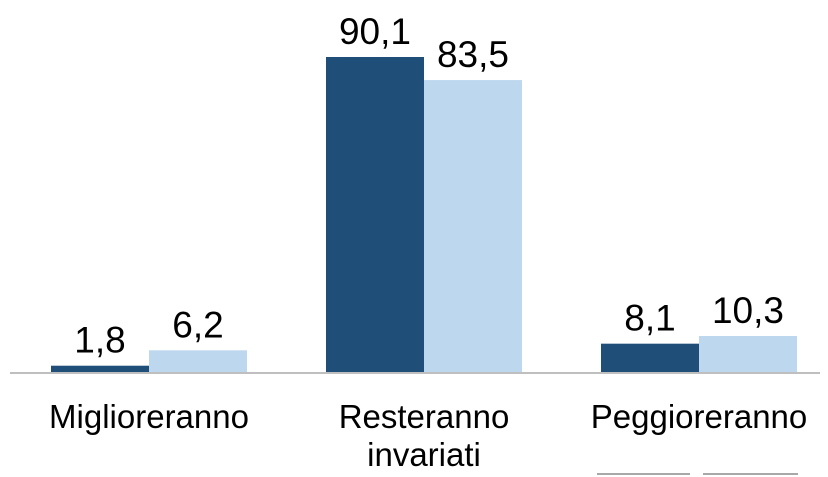 The width and height of the screenshot is (828, 477). What do you see at coordinates (375, 31) in the screenshot?
I see `value-label-2-series-1: 90,1` at bounding box center [375, 31].